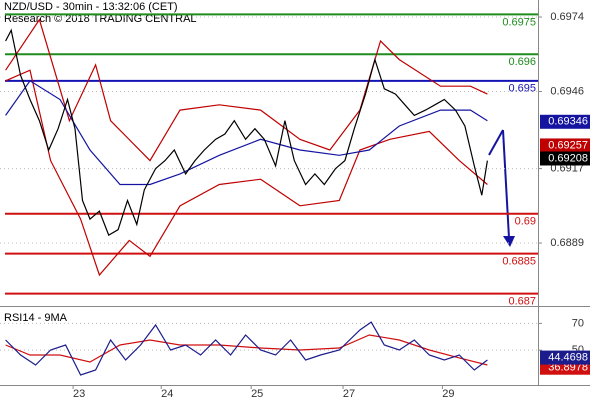 The height and width of the screenshot is (400, 590). What do you see at coordinates (448, 394) in the screenshot?
I see `x-tick-label: 29` at bounding box center [448, 394].